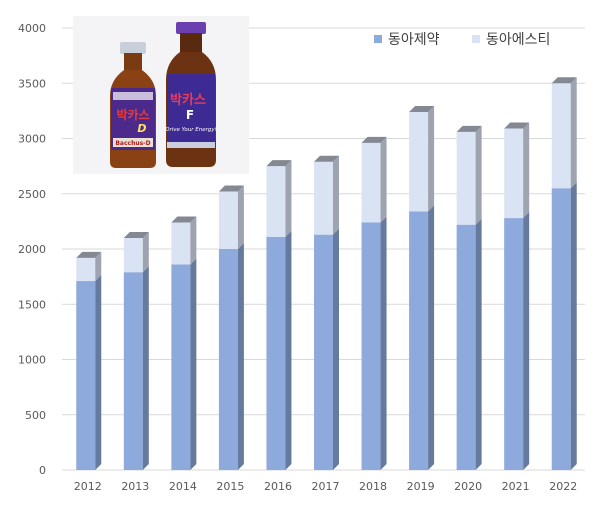 The image size is (600, 517). I want to click on bottle-left-brand: Bacchus-D, so click(132, 143).